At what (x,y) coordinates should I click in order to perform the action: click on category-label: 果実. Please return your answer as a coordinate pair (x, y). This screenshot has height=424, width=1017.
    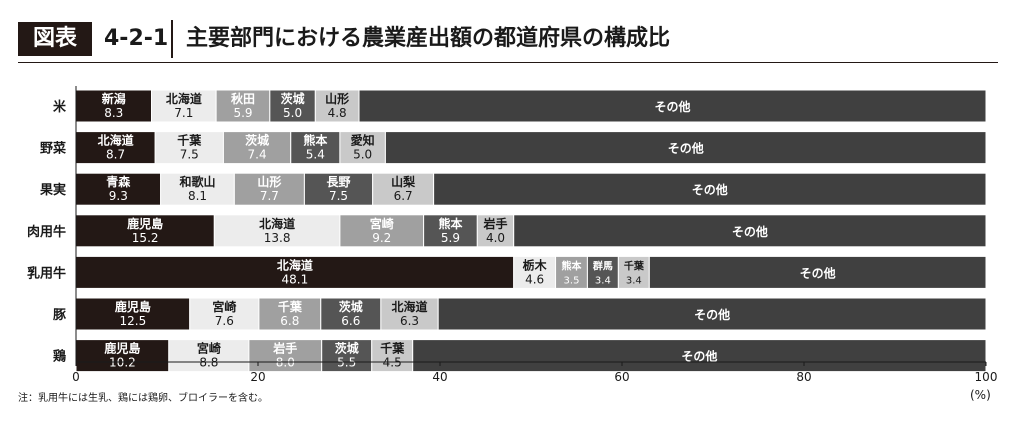
    Looking at the image, I should click on (52, 190).